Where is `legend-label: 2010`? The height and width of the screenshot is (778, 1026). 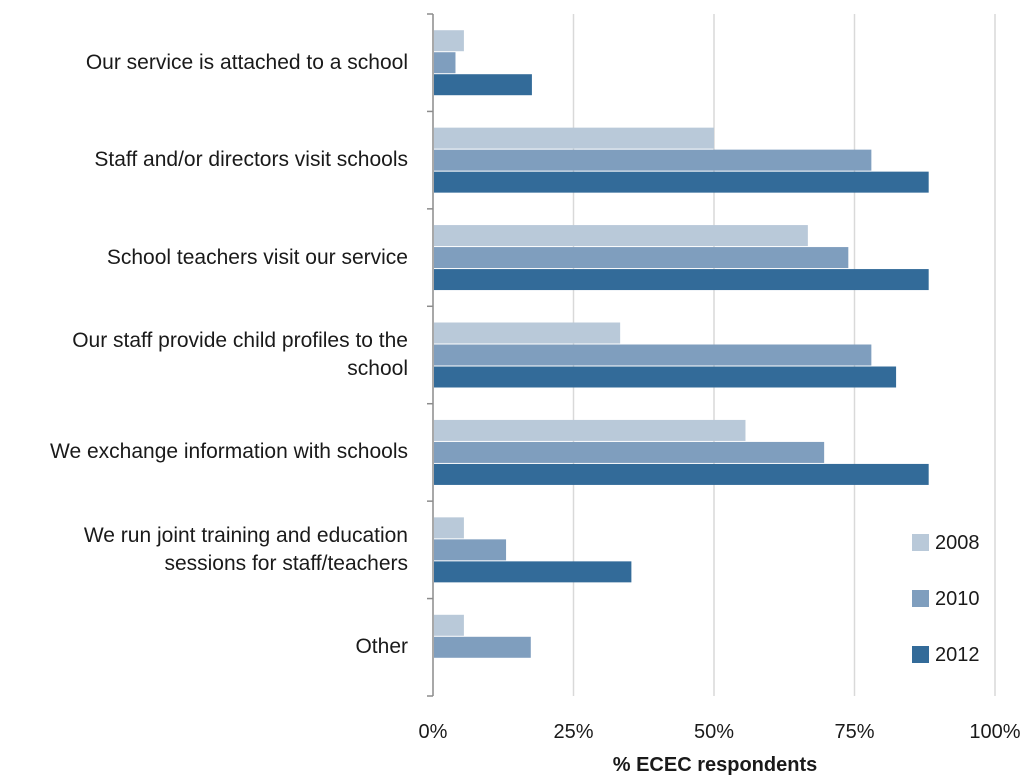 legend-label: 2010 is located at coordinates (957, 599).